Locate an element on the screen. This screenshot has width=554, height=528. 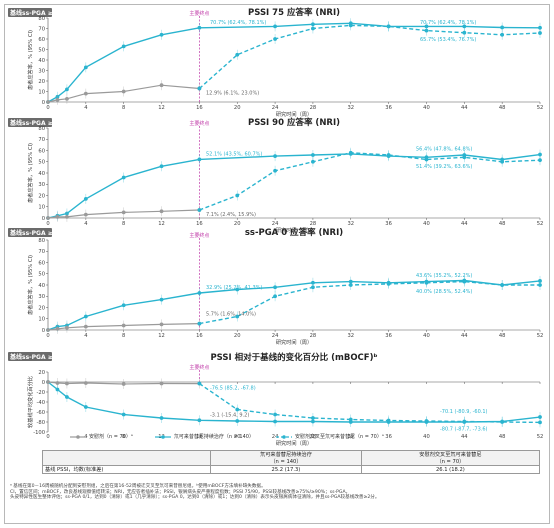
y-tick-label: -80 is located at coordinates (41, 423).